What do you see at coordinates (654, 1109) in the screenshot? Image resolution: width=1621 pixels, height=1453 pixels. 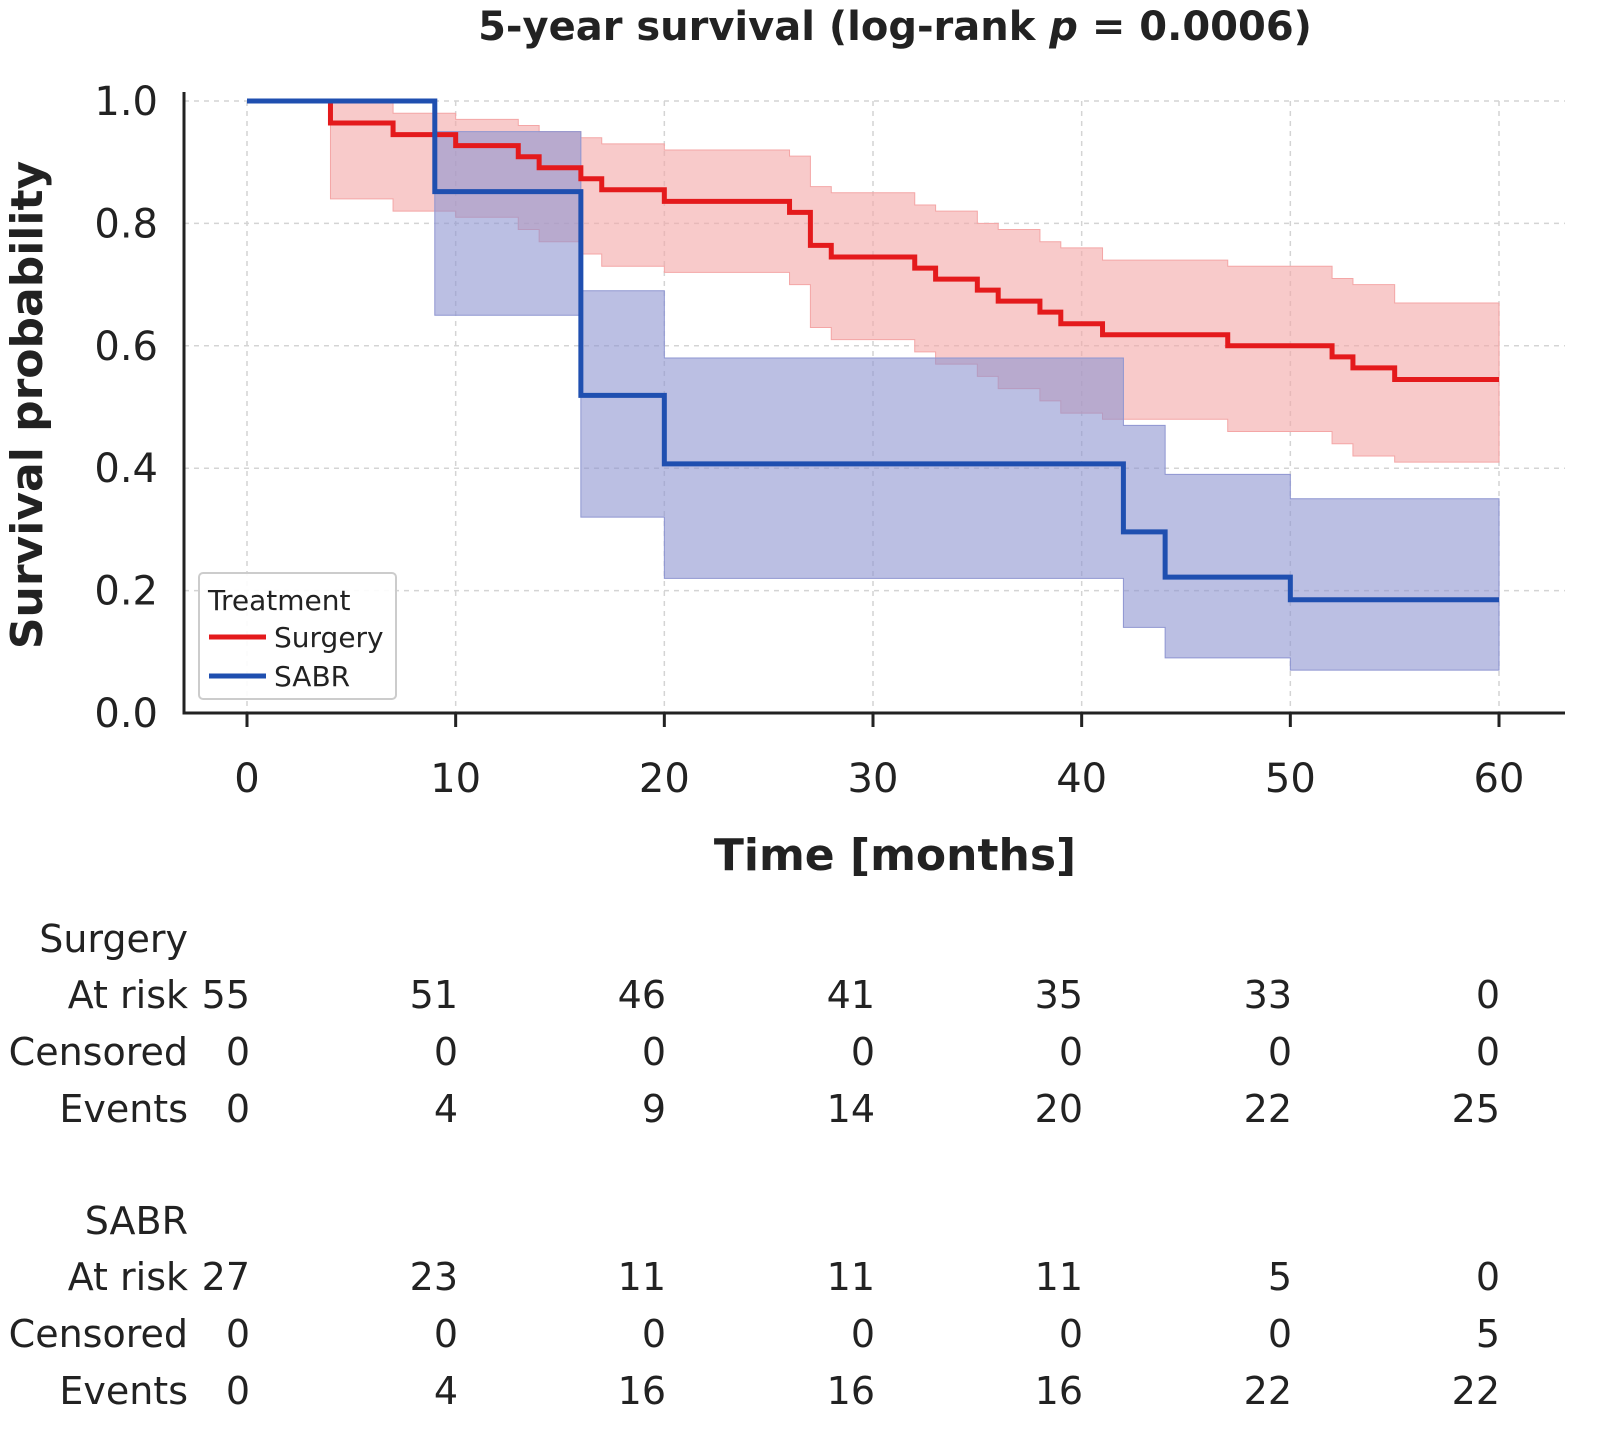 I see `risk-table-cell: 9` at bounding box center [654, 1109].